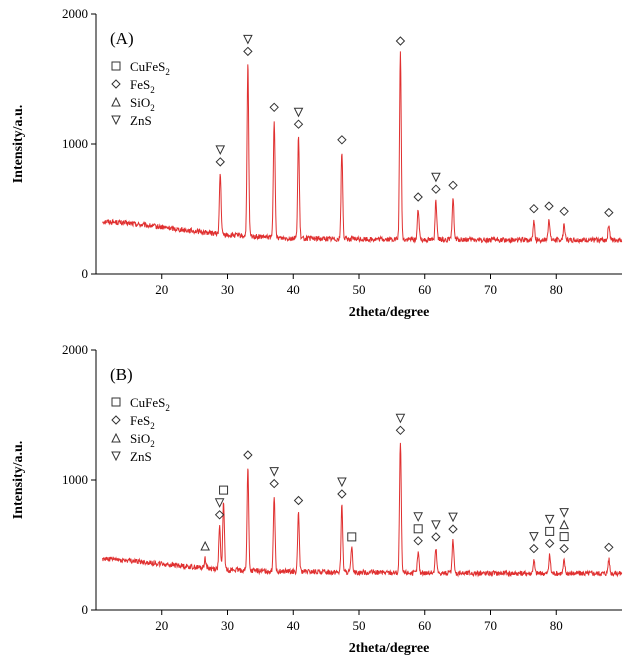  I want to click on panel-label: (A), so click(122, 38).